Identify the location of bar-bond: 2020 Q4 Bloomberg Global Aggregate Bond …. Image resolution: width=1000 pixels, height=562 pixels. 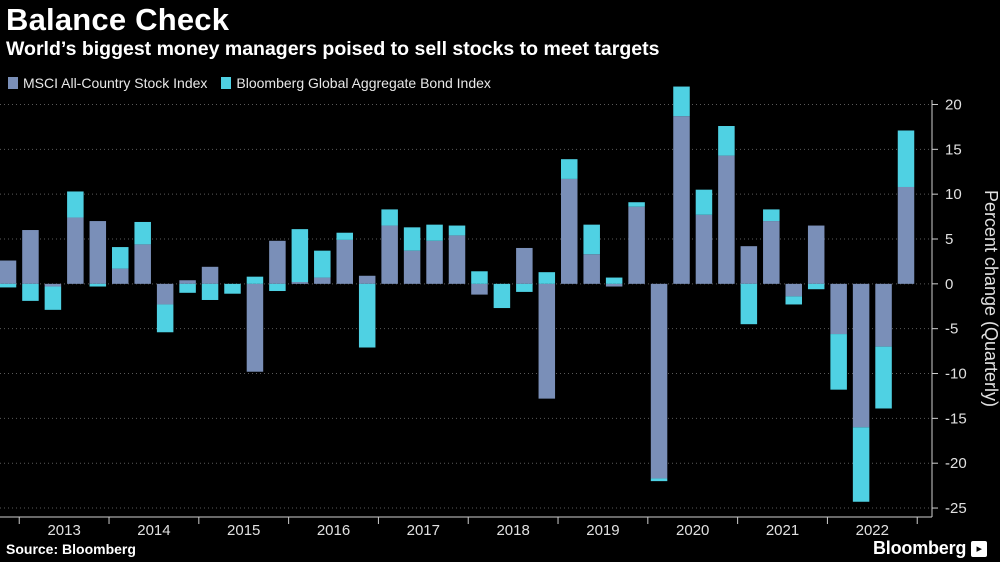
(726, 141).